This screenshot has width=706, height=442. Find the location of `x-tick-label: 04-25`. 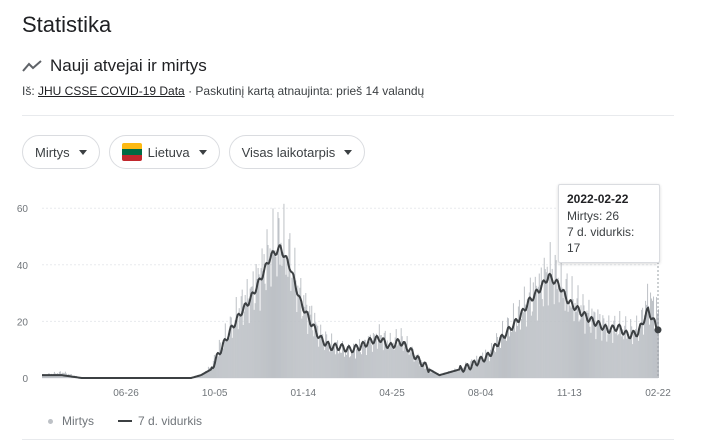

x-tick-label: 04-25 is located at coordinates (392, 393).